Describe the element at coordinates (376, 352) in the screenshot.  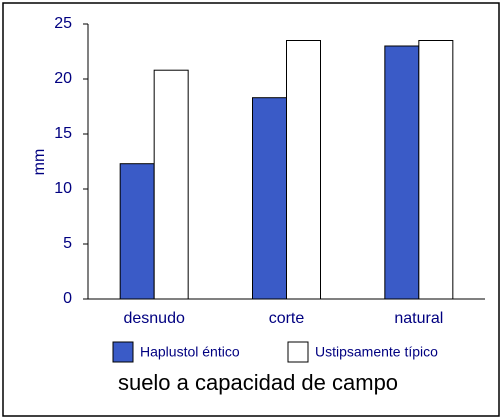
I see `legend-label: Ustipsamente típico` at that location.